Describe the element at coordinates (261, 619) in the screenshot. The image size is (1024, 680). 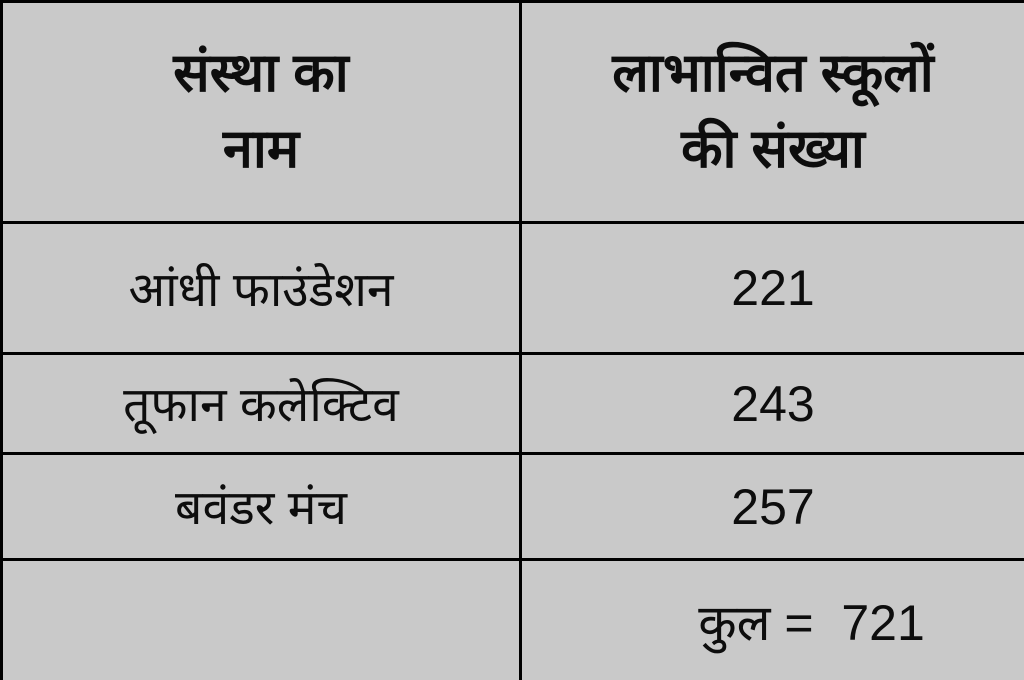
I see `total-empty-cell` at that location.